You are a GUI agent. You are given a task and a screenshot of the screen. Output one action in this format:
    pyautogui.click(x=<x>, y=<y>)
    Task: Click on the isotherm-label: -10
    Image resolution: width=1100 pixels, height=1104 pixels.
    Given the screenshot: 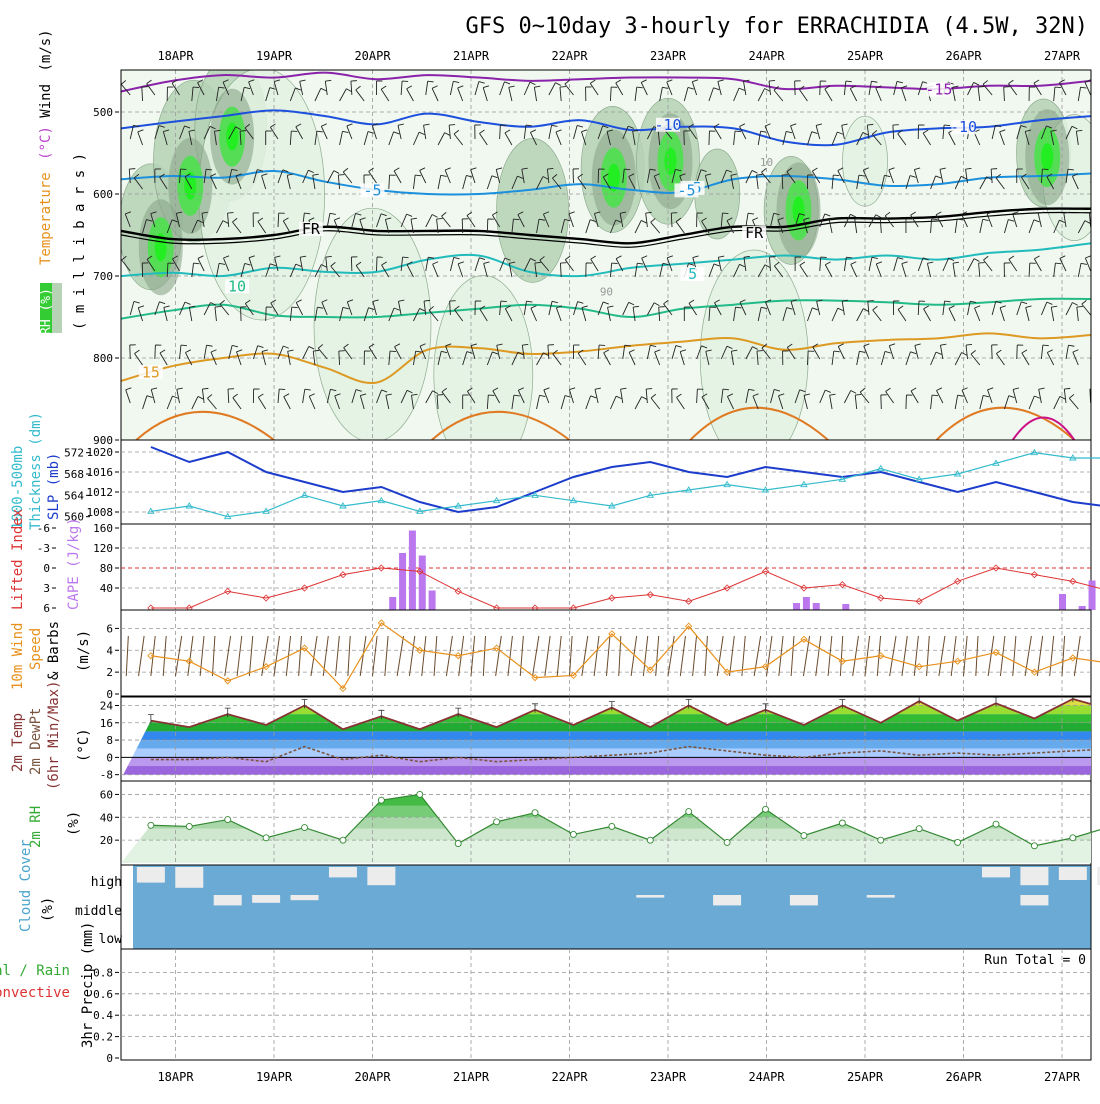 What is the action you would take?
    pyautogui.click(x=963, y=127)
    